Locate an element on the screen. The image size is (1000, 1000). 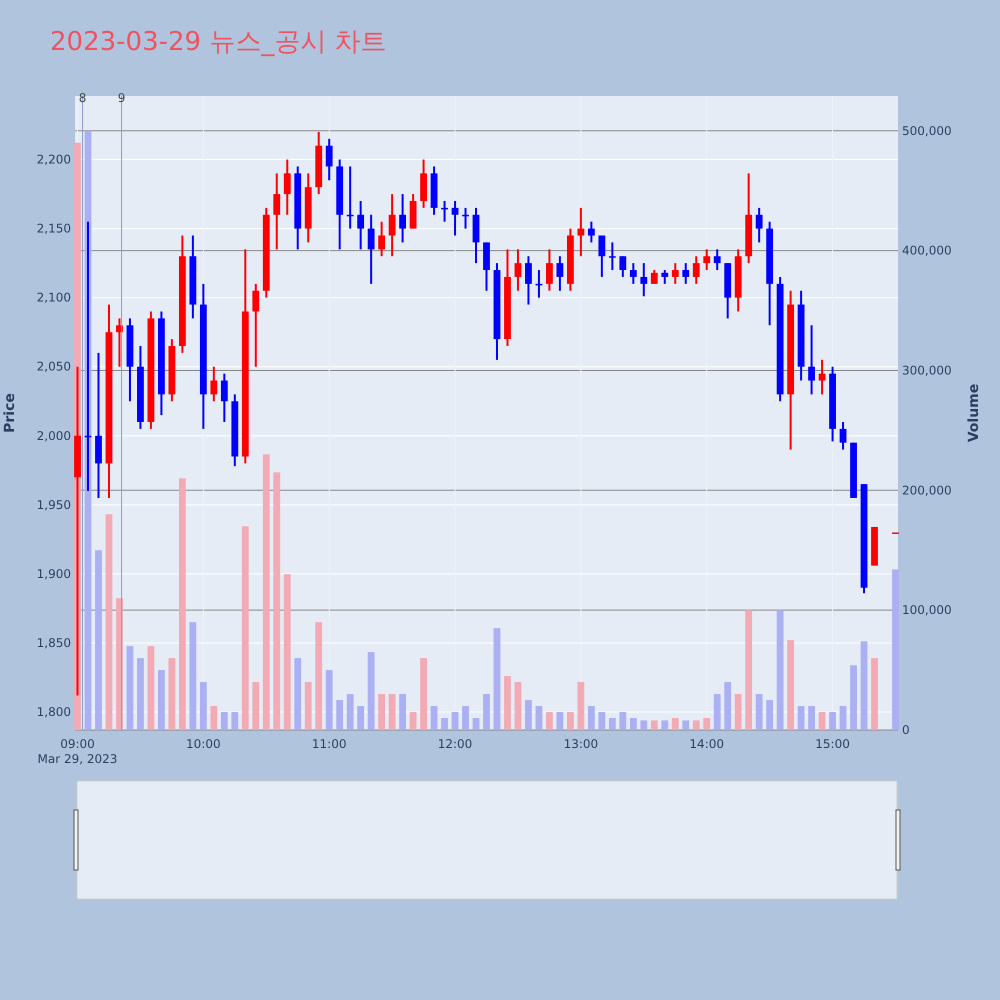
annotation: 8 is located at coordinates (82, 98).